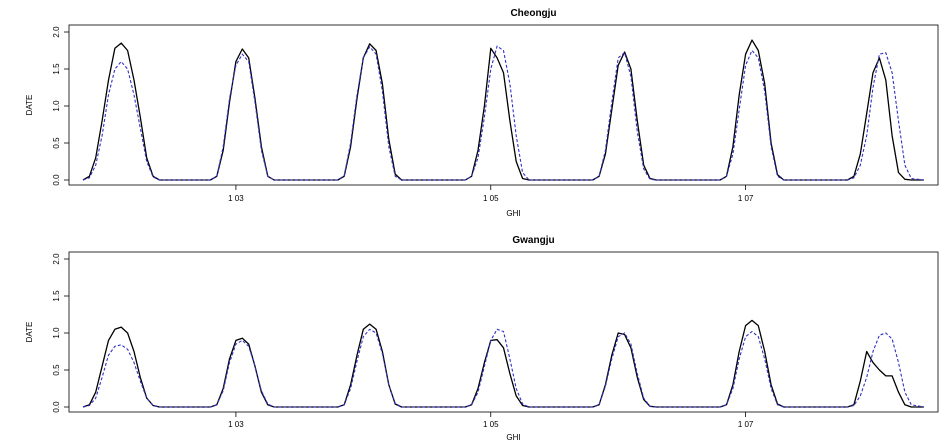  I want to click on chart-title: Cheongju, so click(533, 13).